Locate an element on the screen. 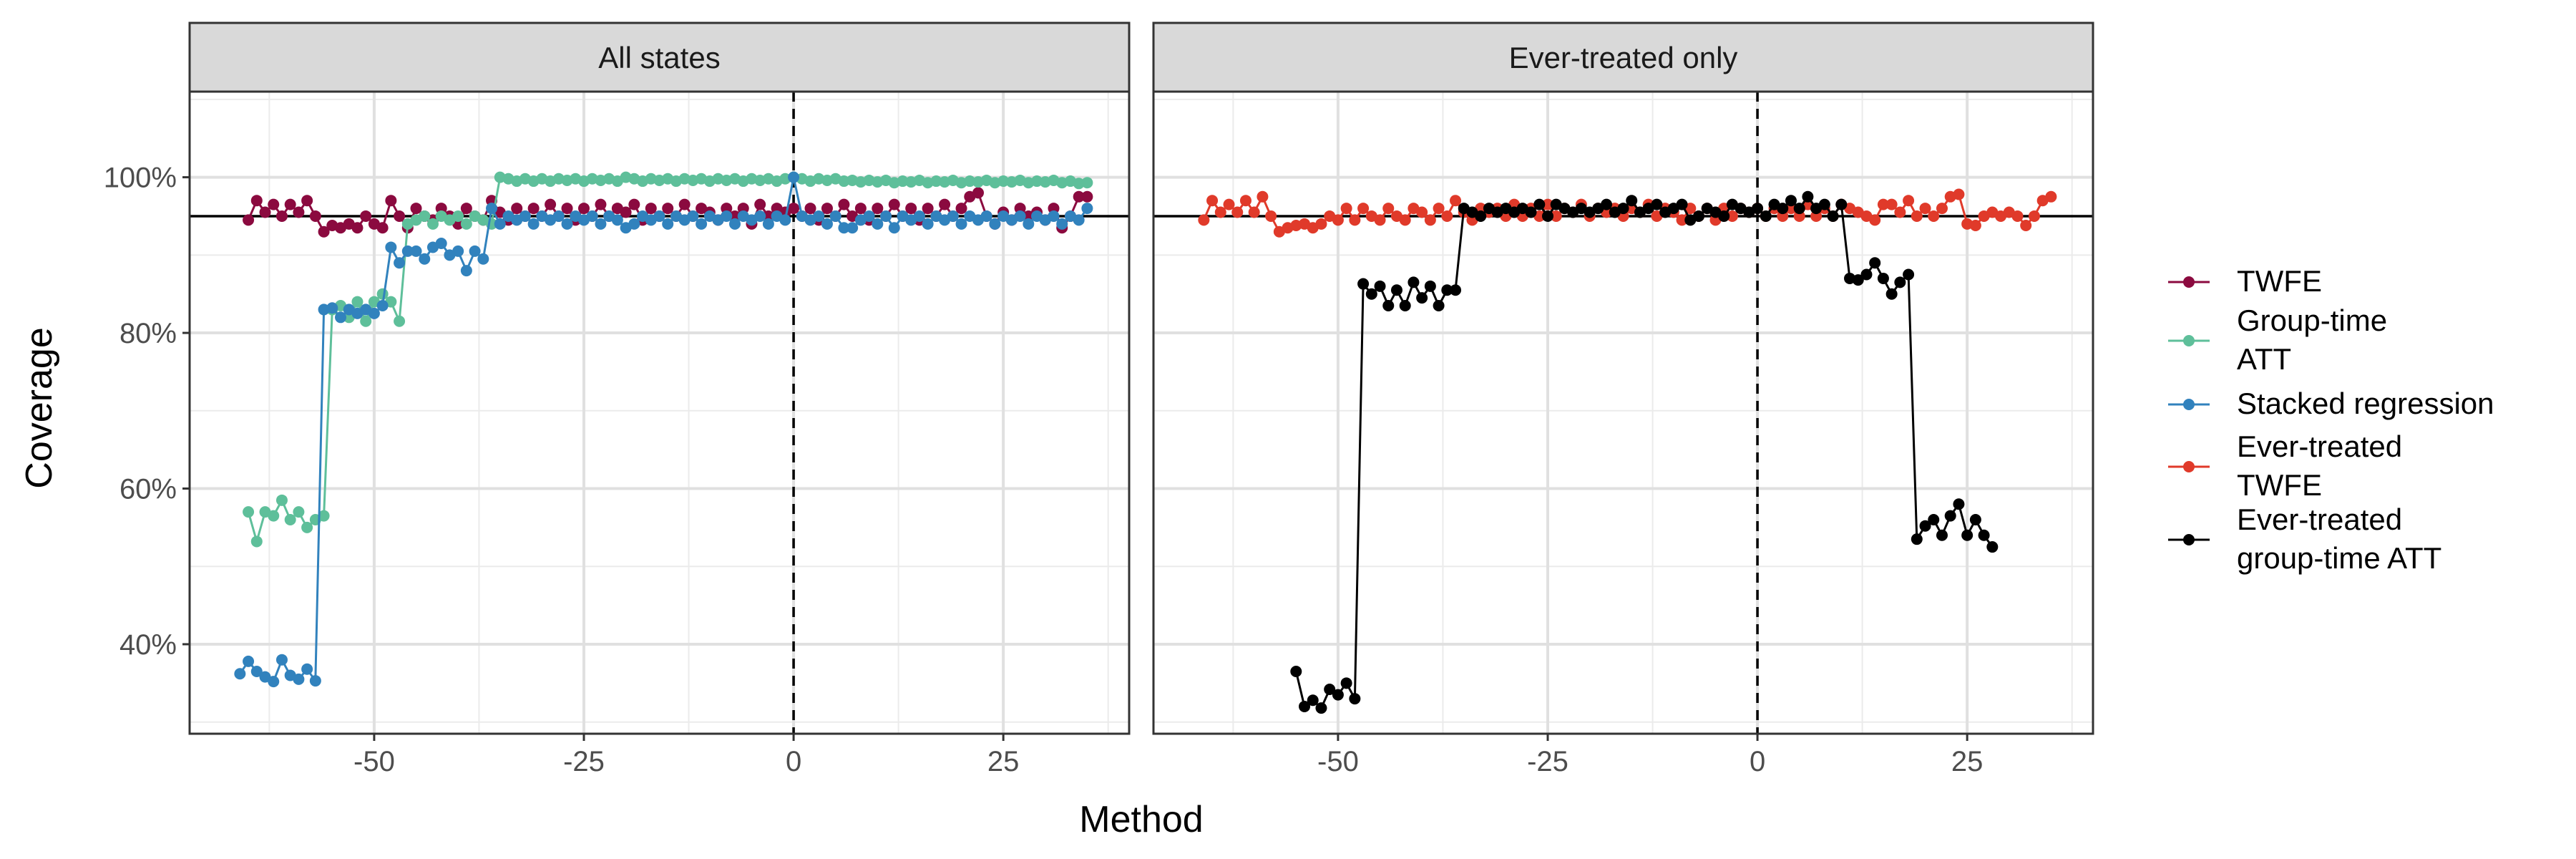 The image size is (2576, 859). legend-label: group-time ATT is located at coordinates (2339, 558).